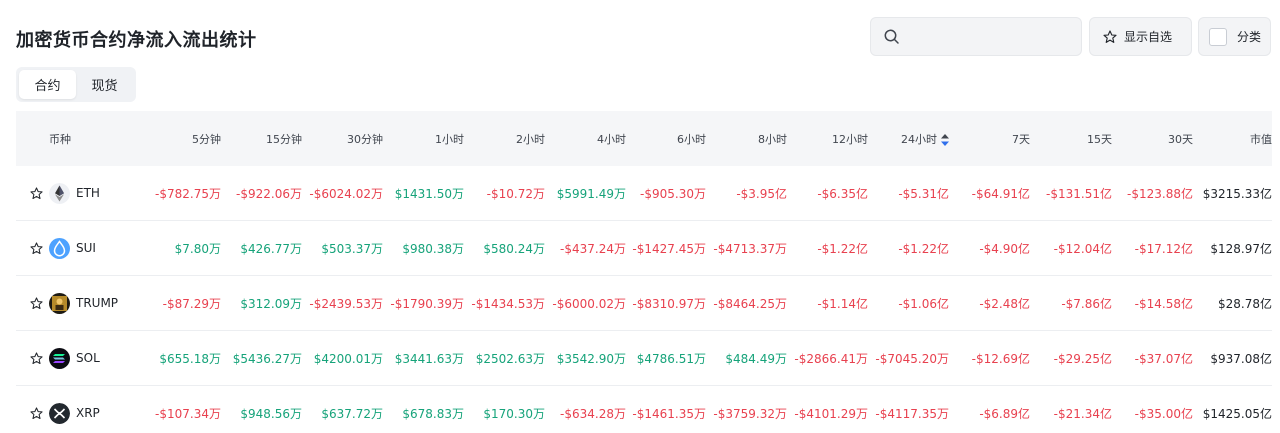 Image resolution: width=1280 pixels, height=433 pixels. Describe the element at coordinates (1163, 413) in the screenshot. I see `flow-30d-cell: -$35.00亿` at that location.